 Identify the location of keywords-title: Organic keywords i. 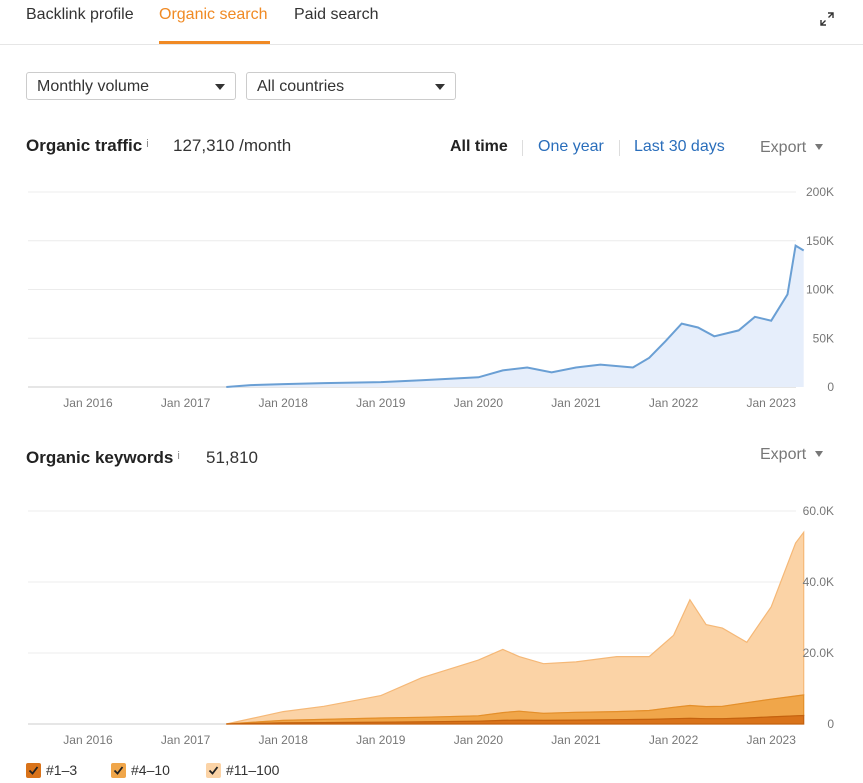
(103, 458).